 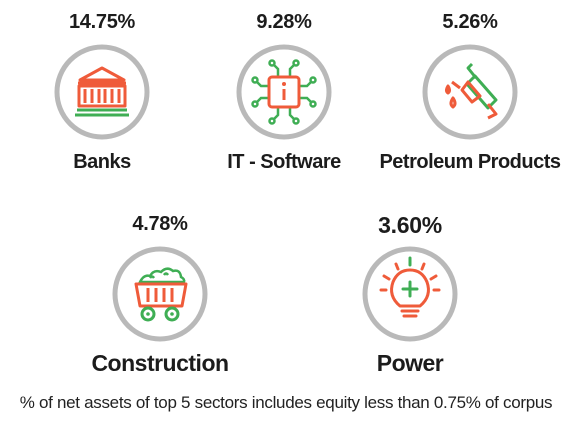 I want to click on sector-tile-petroleum-products: 5.26% Petroleum Products, so click(x=470, y=92).